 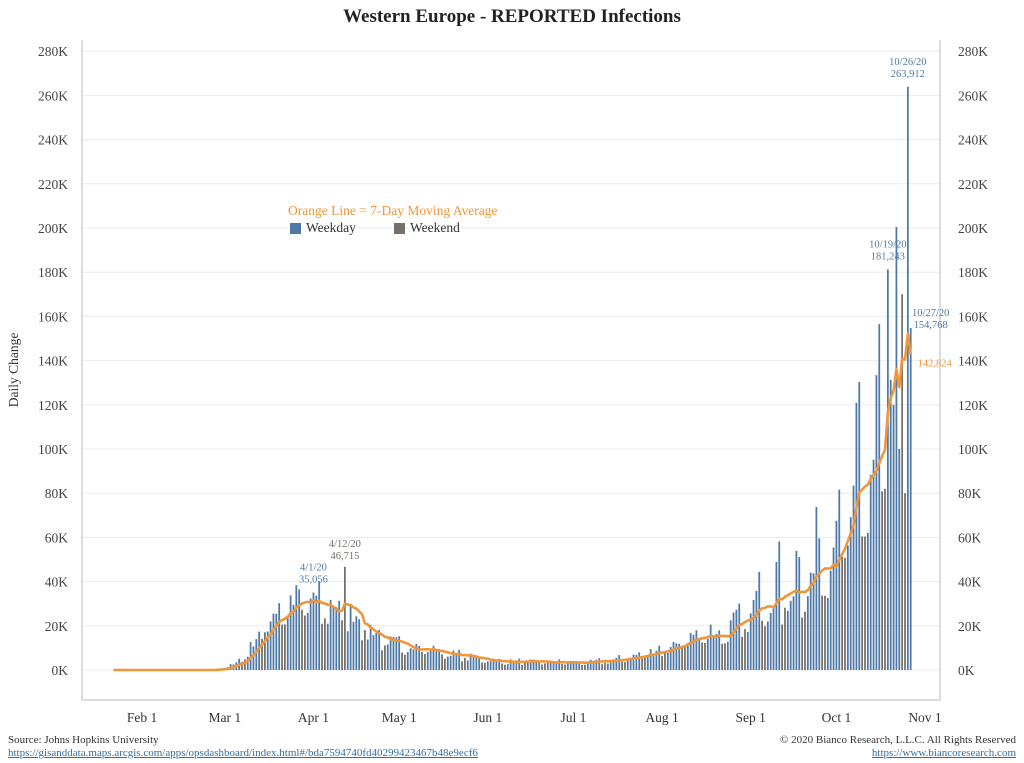 I want to click on y-tick-label-left: 120K, so click(x=53, y=405).